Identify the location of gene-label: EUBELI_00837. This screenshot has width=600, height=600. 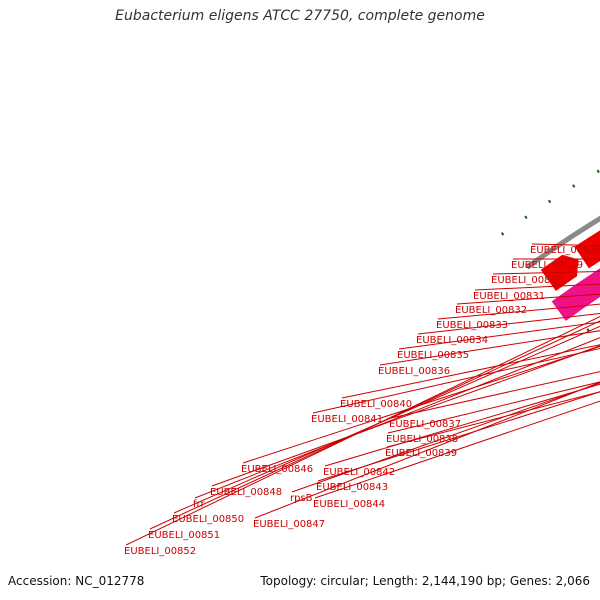
(425, 424).